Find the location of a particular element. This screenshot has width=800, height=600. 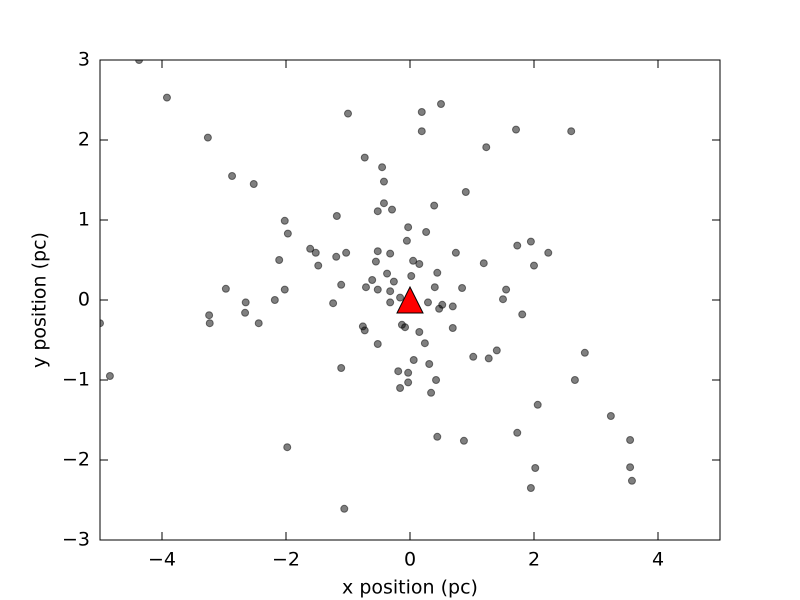

y-tick-label: 3 is located at coordinates (84, 60).